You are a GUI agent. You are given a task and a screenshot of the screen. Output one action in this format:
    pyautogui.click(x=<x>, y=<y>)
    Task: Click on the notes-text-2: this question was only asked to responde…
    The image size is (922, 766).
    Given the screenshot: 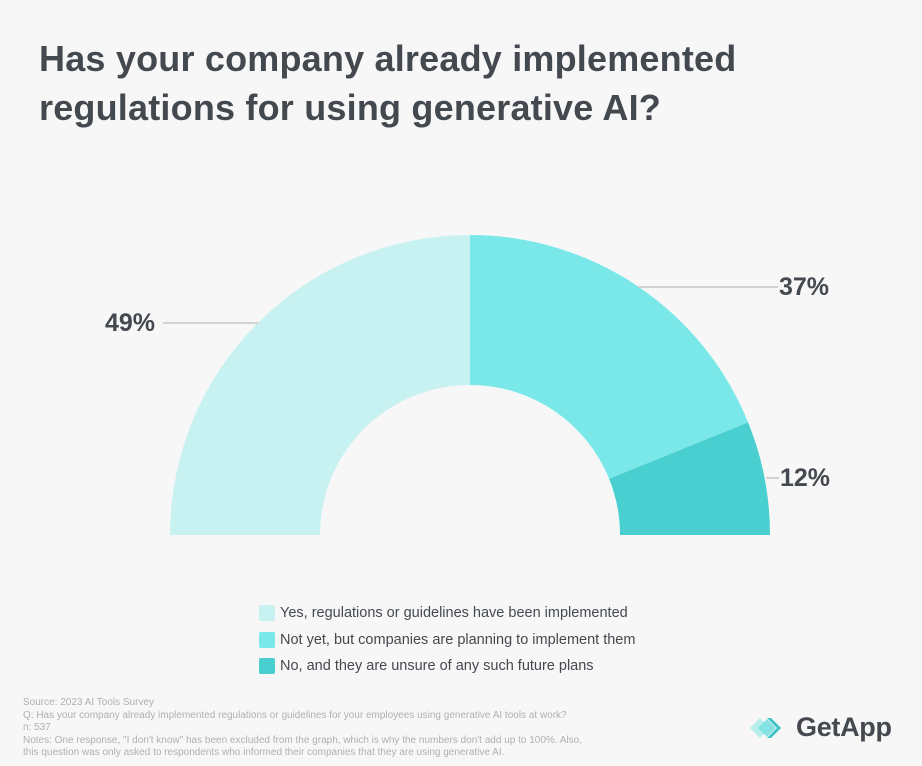 What is the action you would take?
    pyautogui.click(x=264, y=752)
    